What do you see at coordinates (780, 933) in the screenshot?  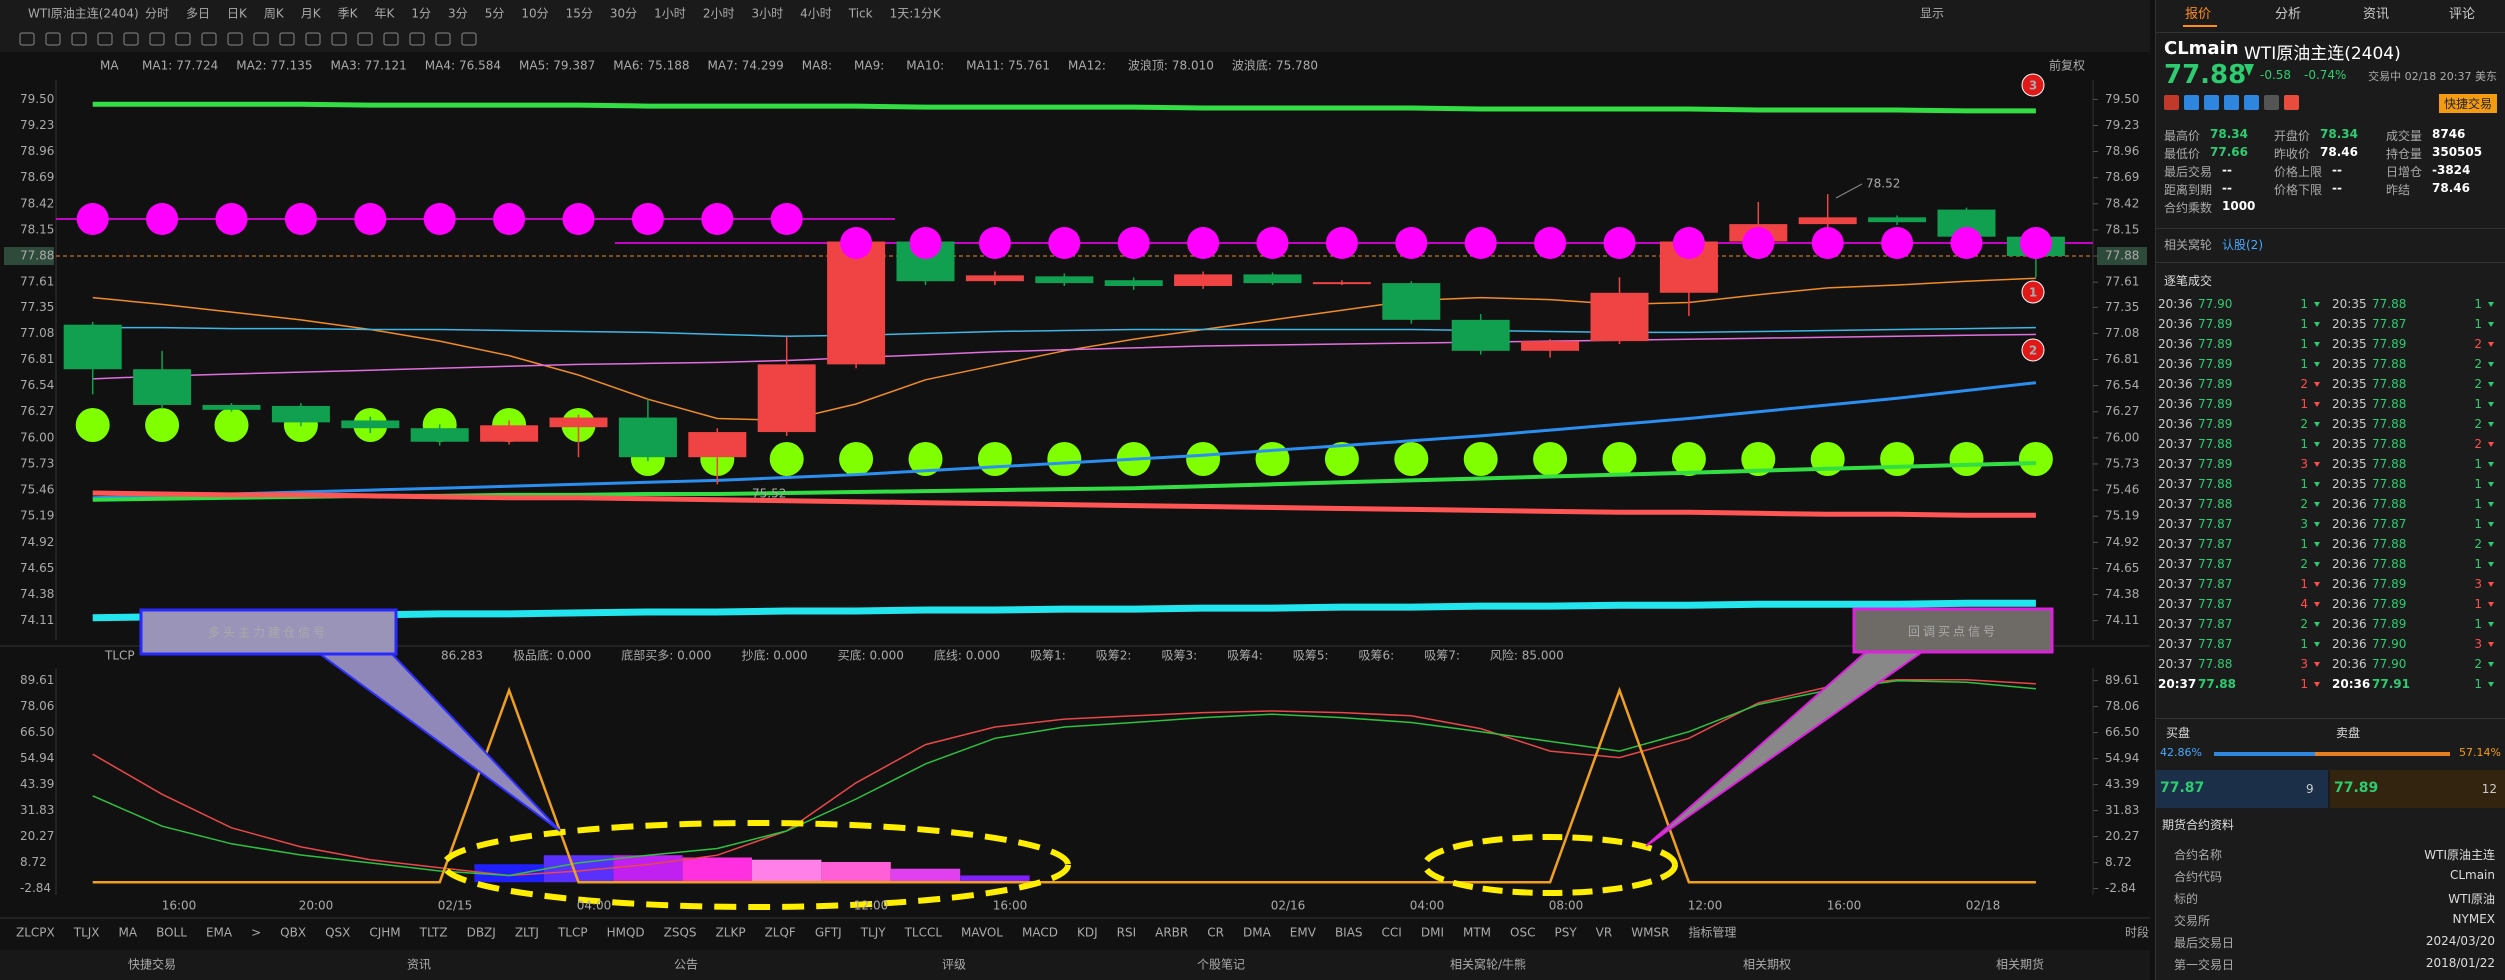 I see `indicator-tab: ZLQF` at bounding box center [780, 933].